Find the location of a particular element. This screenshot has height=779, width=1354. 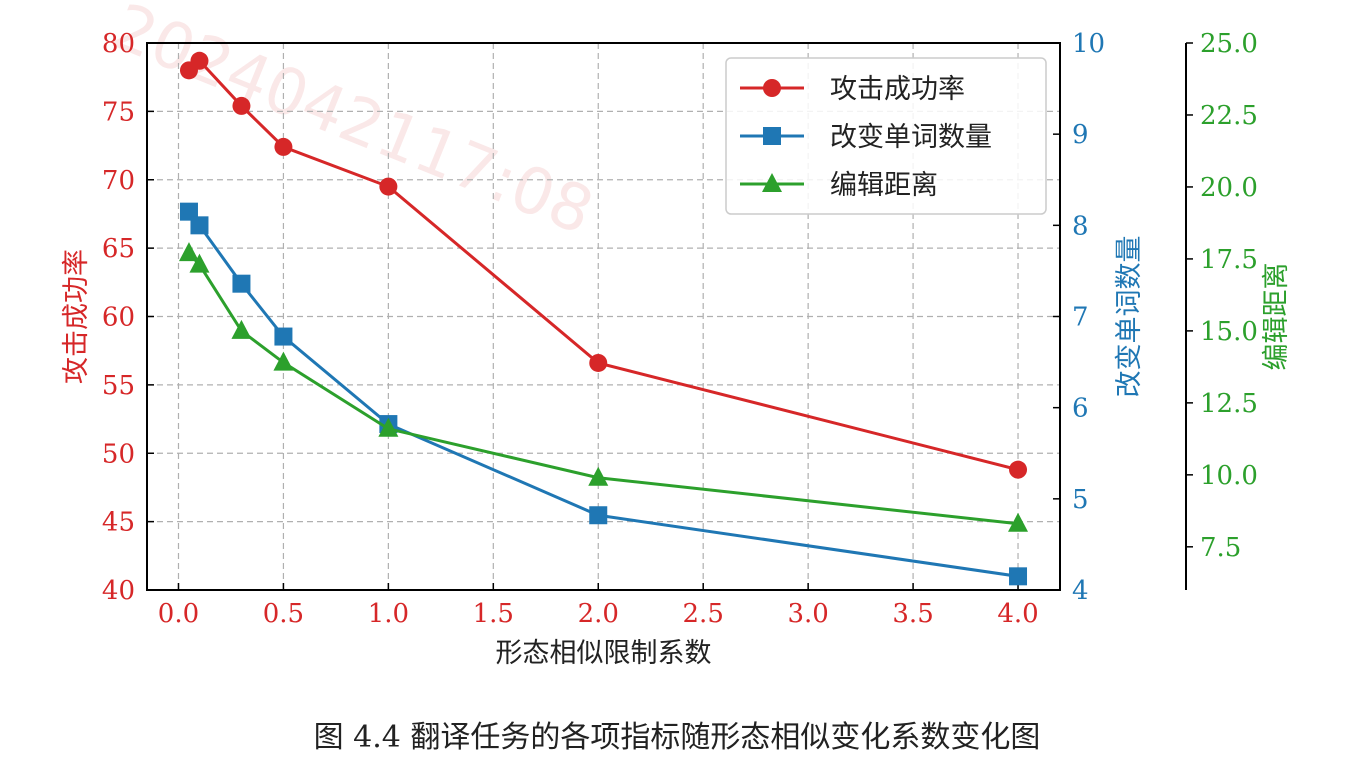

legend-label: 攻击成功率 is located at coordinates (897, 89).